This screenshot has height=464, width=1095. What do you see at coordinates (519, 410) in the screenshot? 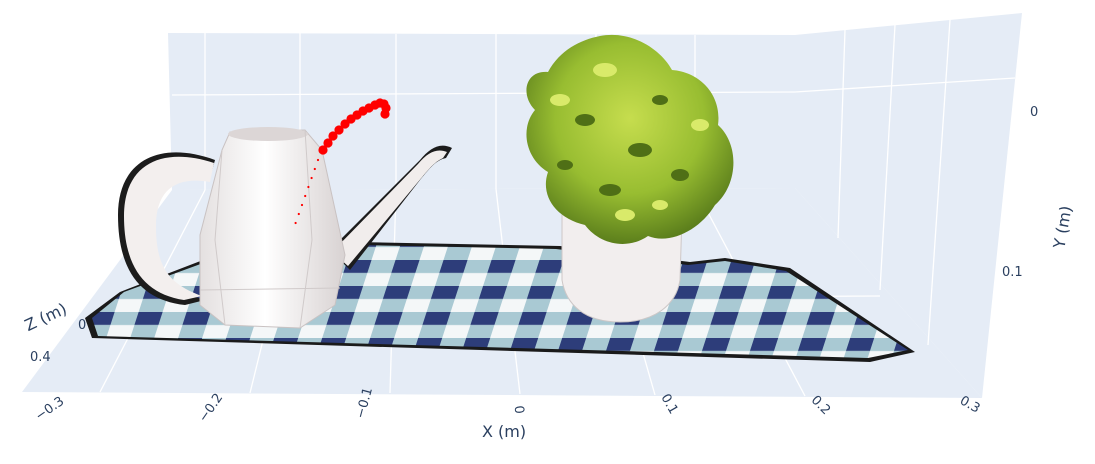
I see `x-tick-label: 0` at bounding box center [519, 410].